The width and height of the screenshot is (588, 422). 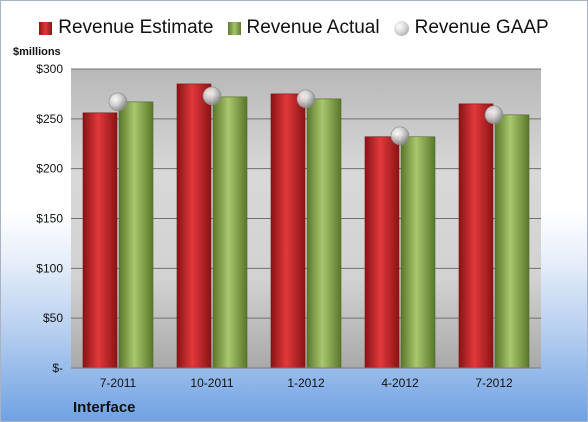 What do you see at coordinates (400, 383) in the screenshot?
I see `x-tick-label: 4-2012` at bounding box center [400, 383].